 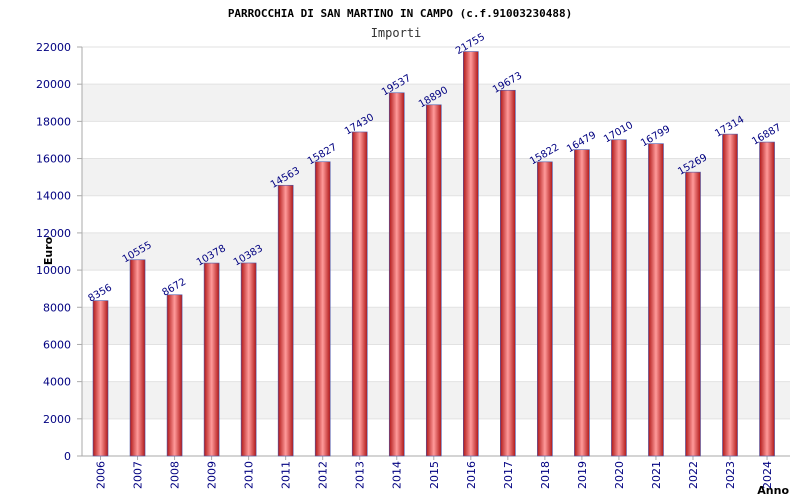 What do you see at coordinates (508, 475) in the screenshot?
I see `x-tick-label: 2017` at bounding box center [508, 475].